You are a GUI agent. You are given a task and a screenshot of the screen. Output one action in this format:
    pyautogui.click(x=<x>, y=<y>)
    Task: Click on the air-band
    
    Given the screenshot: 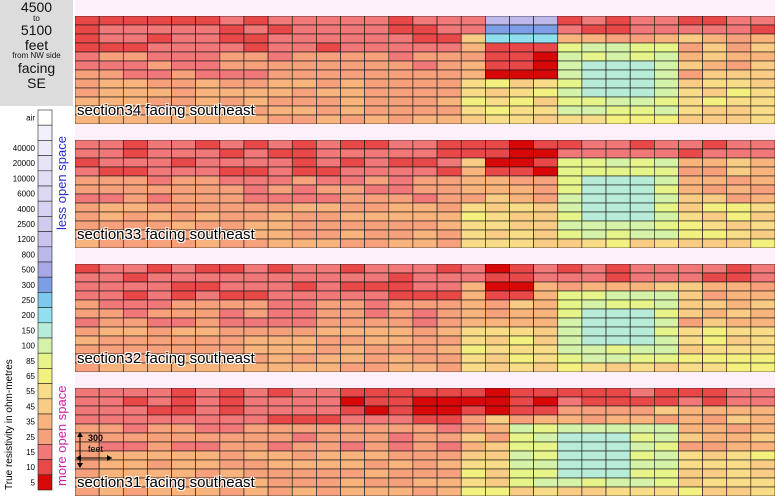 What is the action you would take?
    pyautogui.click(x=425, y=256)
    